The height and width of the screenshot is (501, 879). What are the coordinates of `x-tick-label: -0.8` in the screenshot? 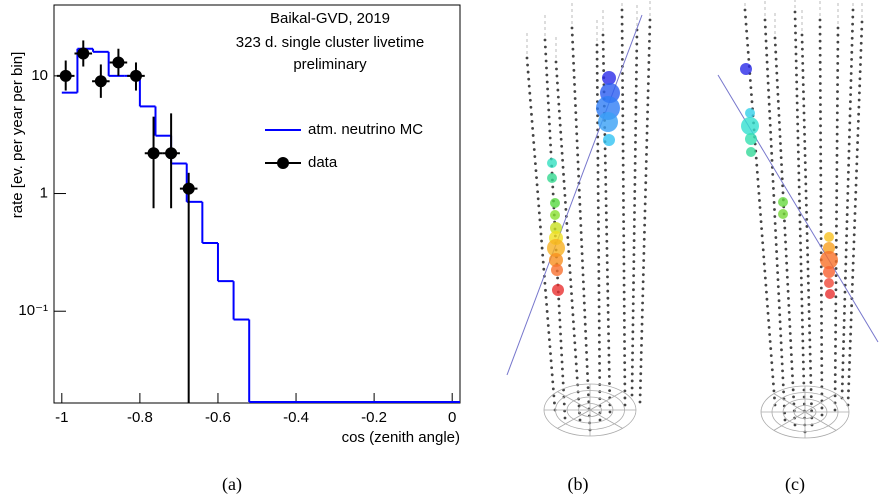 It's located at (140, 417).